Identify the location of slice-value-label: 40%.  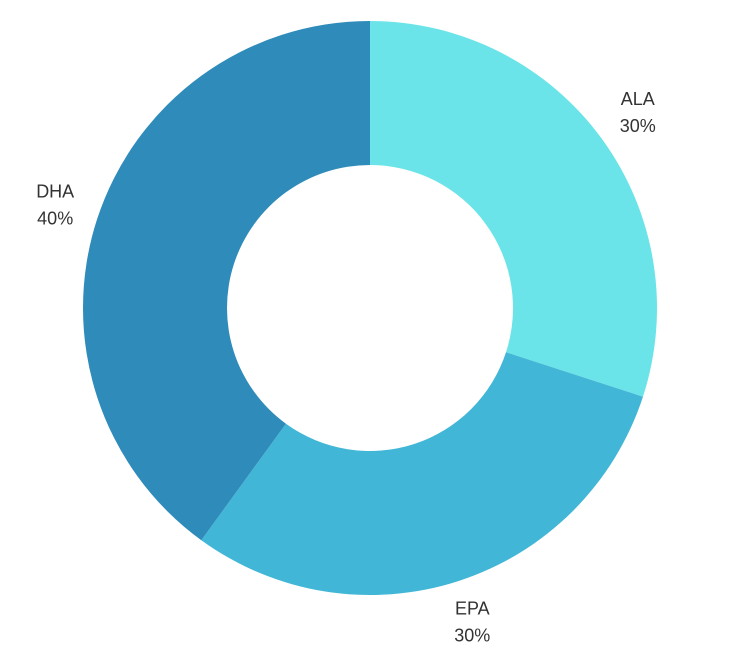
(55, 218).